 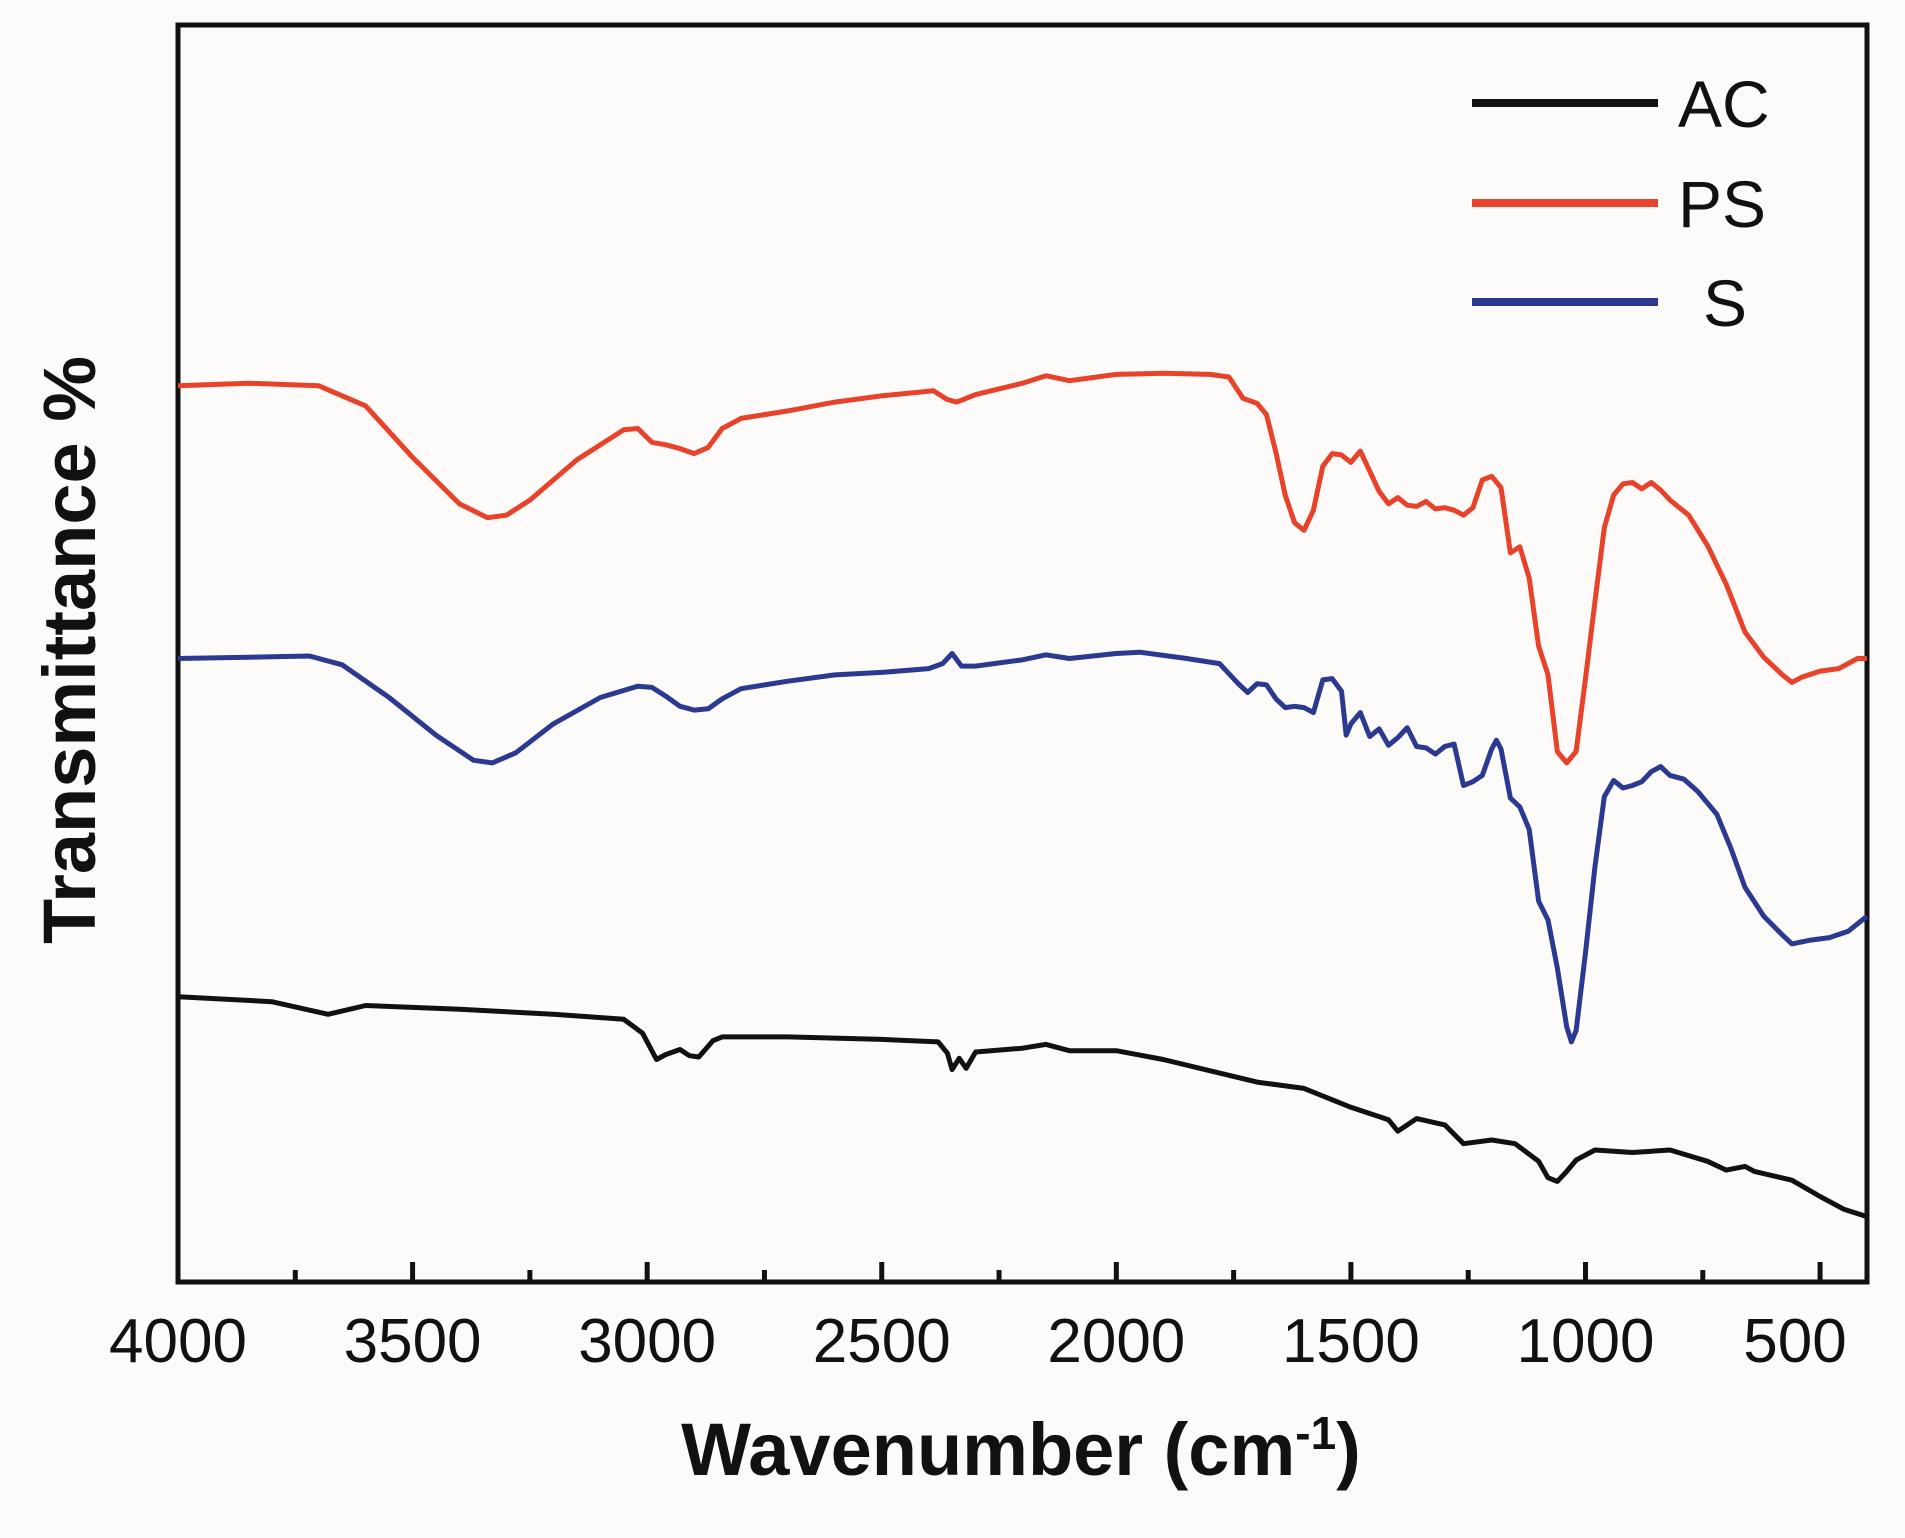 What do you see at coordinates (988, 1449) in the screenshot?
I see `x-axis-title-main: Wavenumber (cm` at bounding box center [988, 1449].